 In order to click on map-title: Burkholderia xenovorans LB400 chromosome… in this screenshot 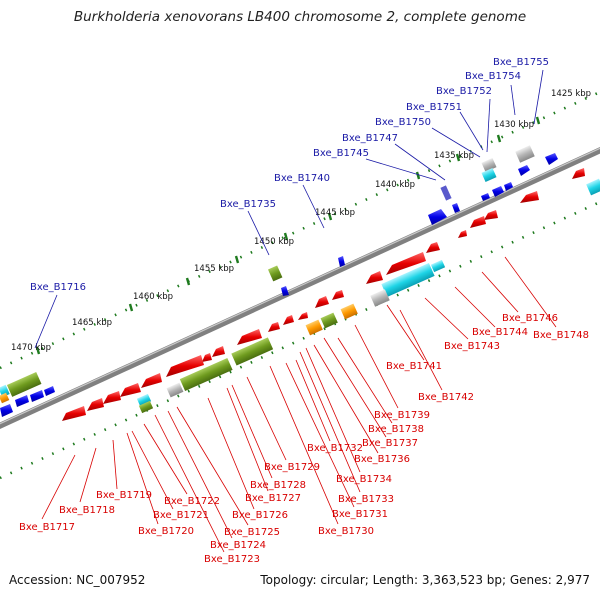, I will do `click(300, 17)`.